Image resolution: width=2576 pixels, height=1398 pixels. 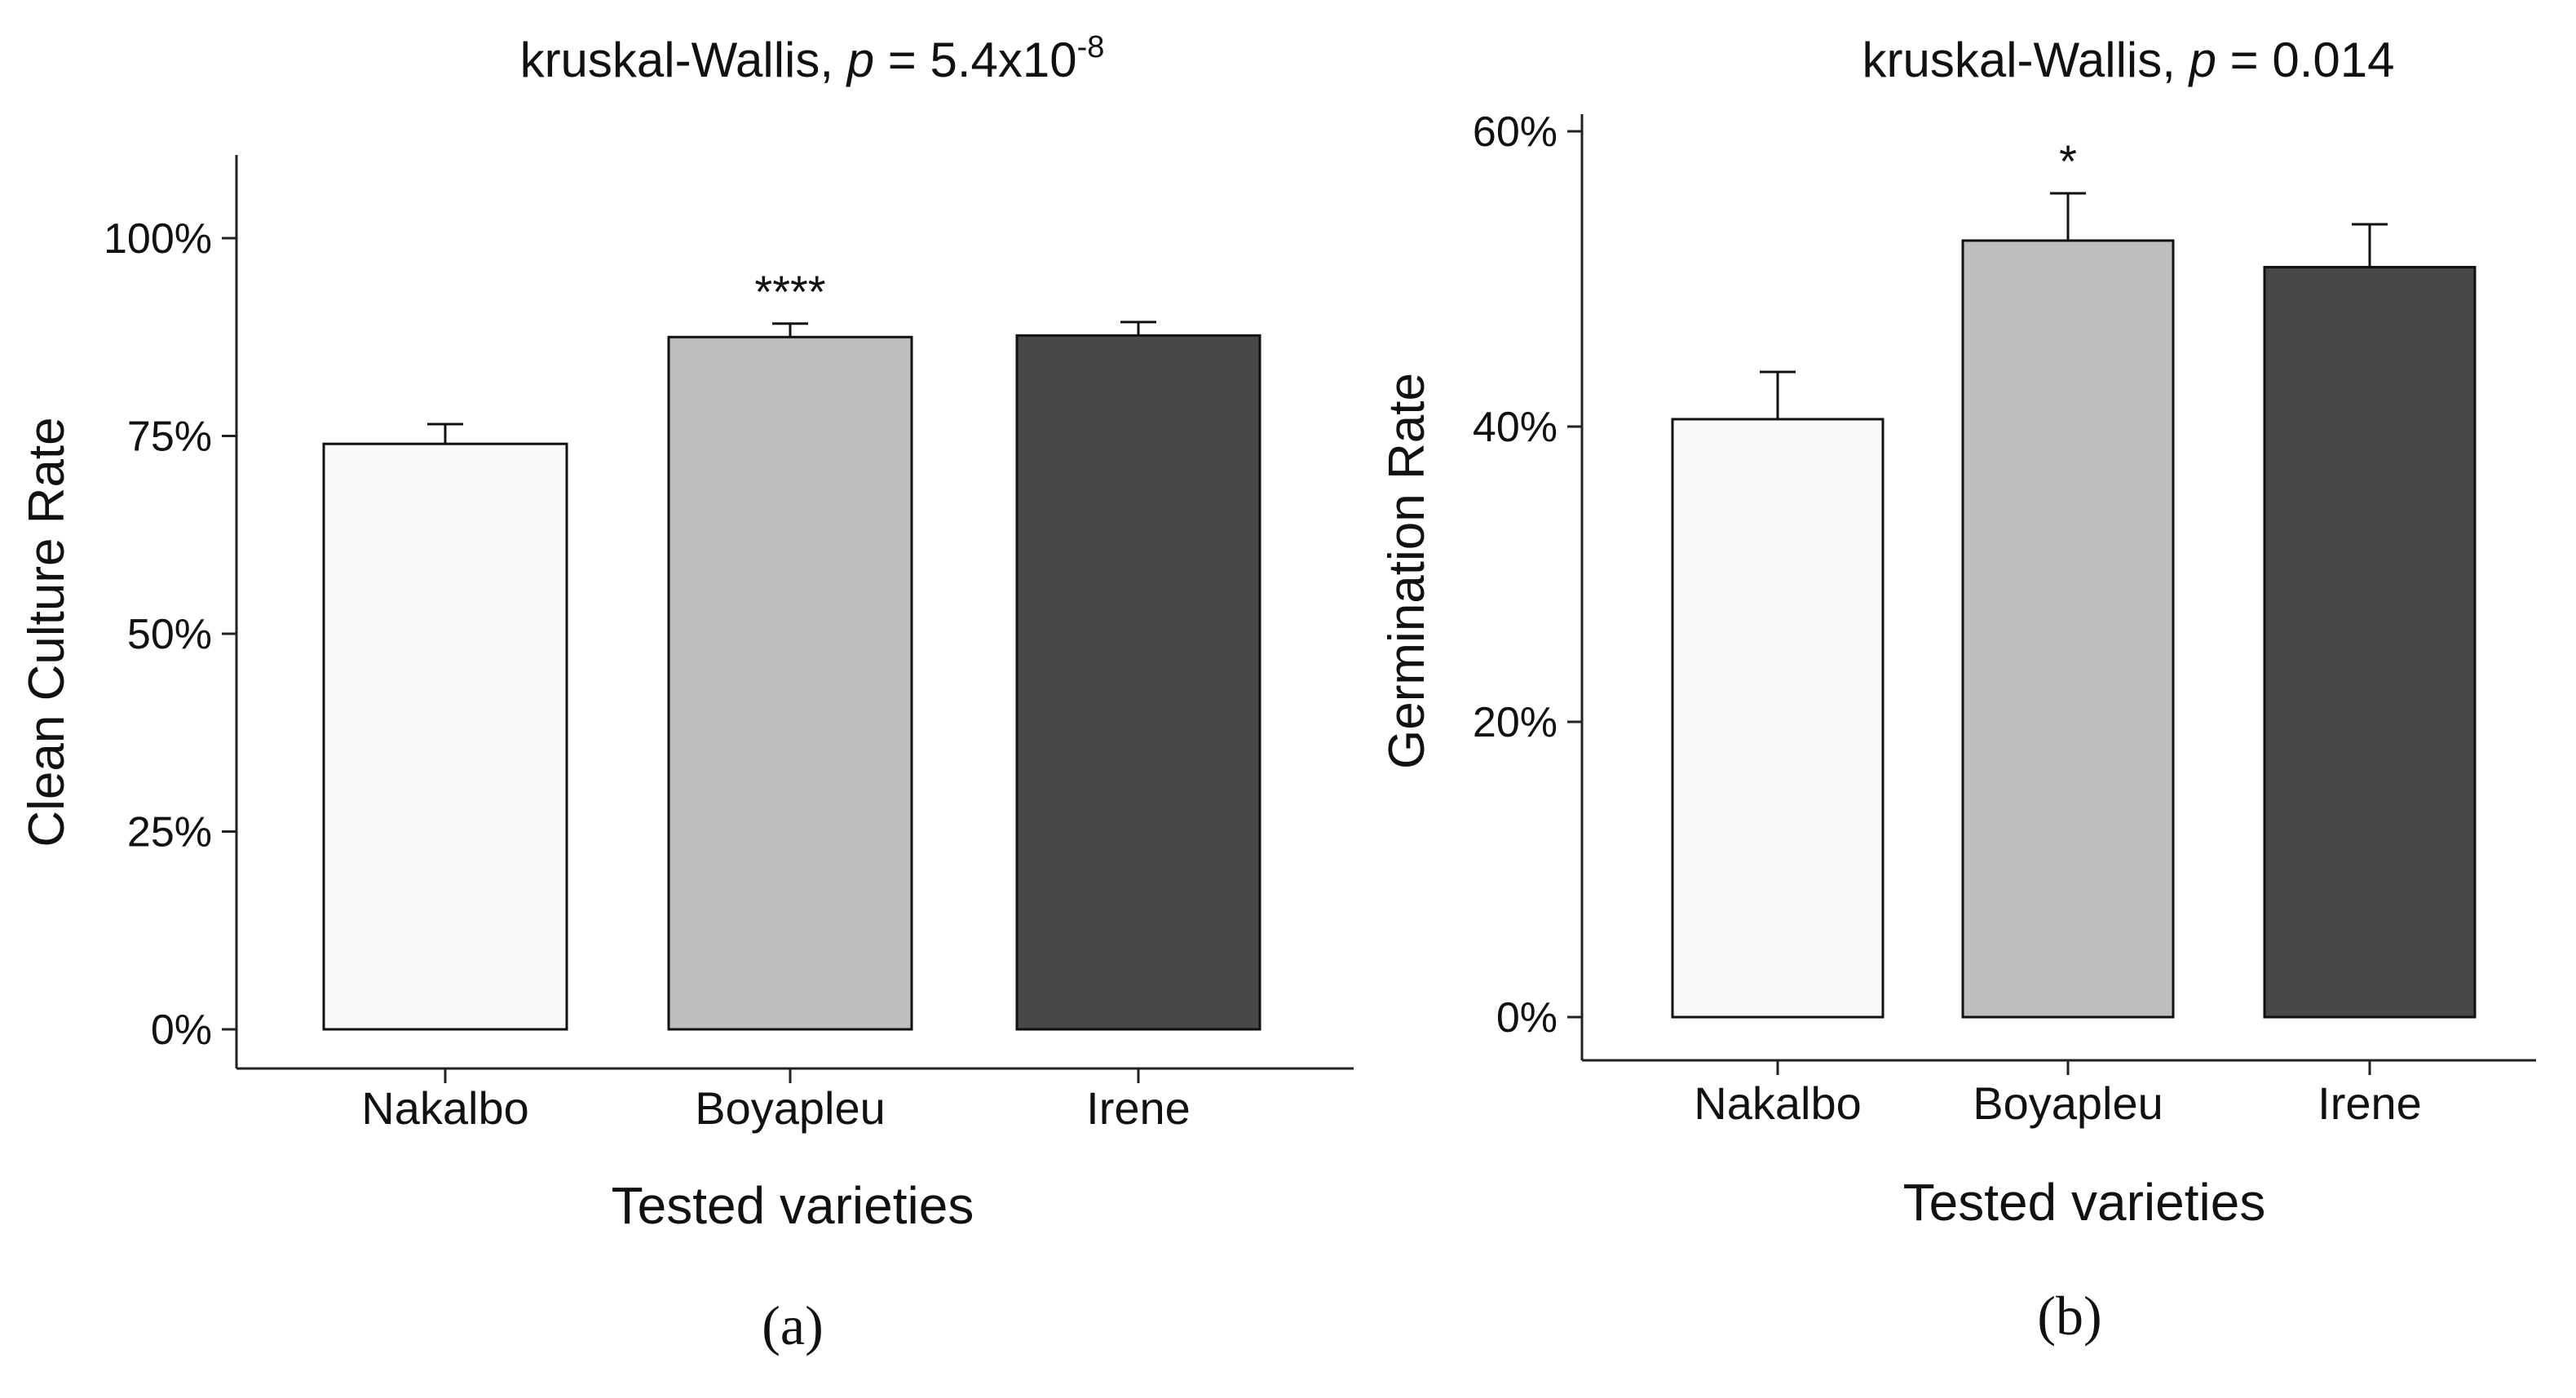 I want to click on y-tick-label: 100%, so click(x=158, y=239).